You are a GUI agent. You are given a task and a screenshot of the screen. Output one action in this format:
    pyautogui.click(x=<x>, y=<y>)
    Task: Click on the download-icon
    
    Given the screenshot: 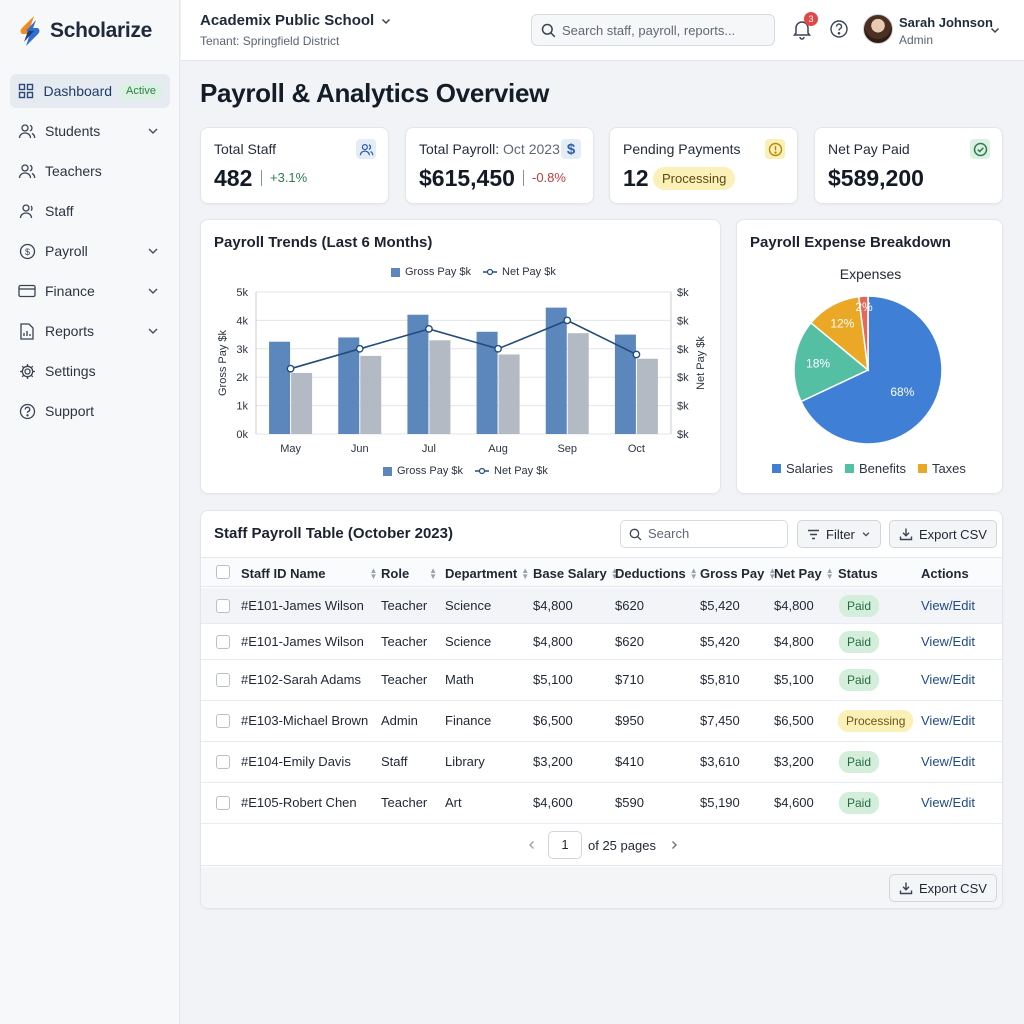 What is the action you would take?
    pyautogui.click(x=906, y=534)
    